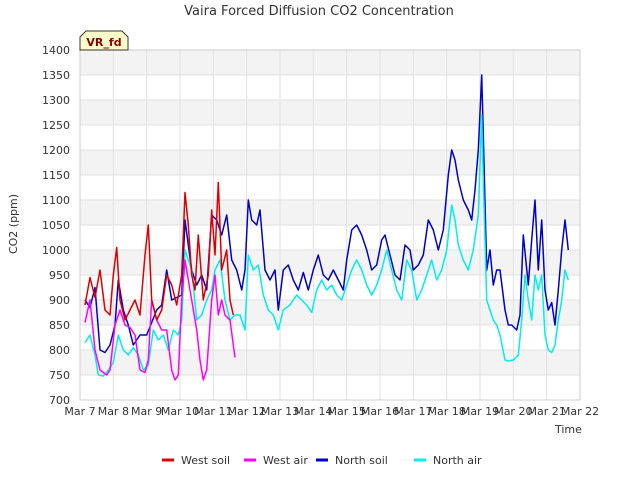  I want to click on x-tick-label: Mar 19, so click(480, 411).